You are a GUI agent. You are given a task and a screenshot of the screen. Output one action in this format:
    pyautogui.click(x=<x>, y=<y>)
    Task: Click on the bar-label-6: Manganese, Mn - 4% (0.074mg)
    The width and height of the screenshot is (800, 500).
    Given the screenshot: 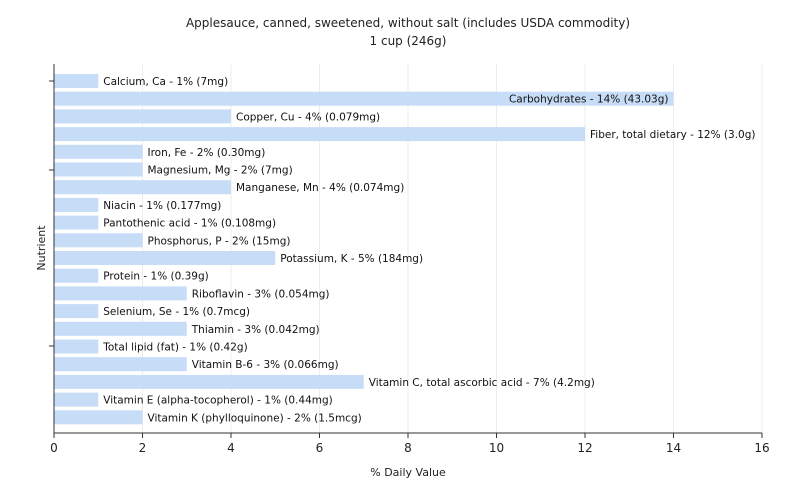 What is the action you would take?
    pyautogui.click(x=320, y=188)
    